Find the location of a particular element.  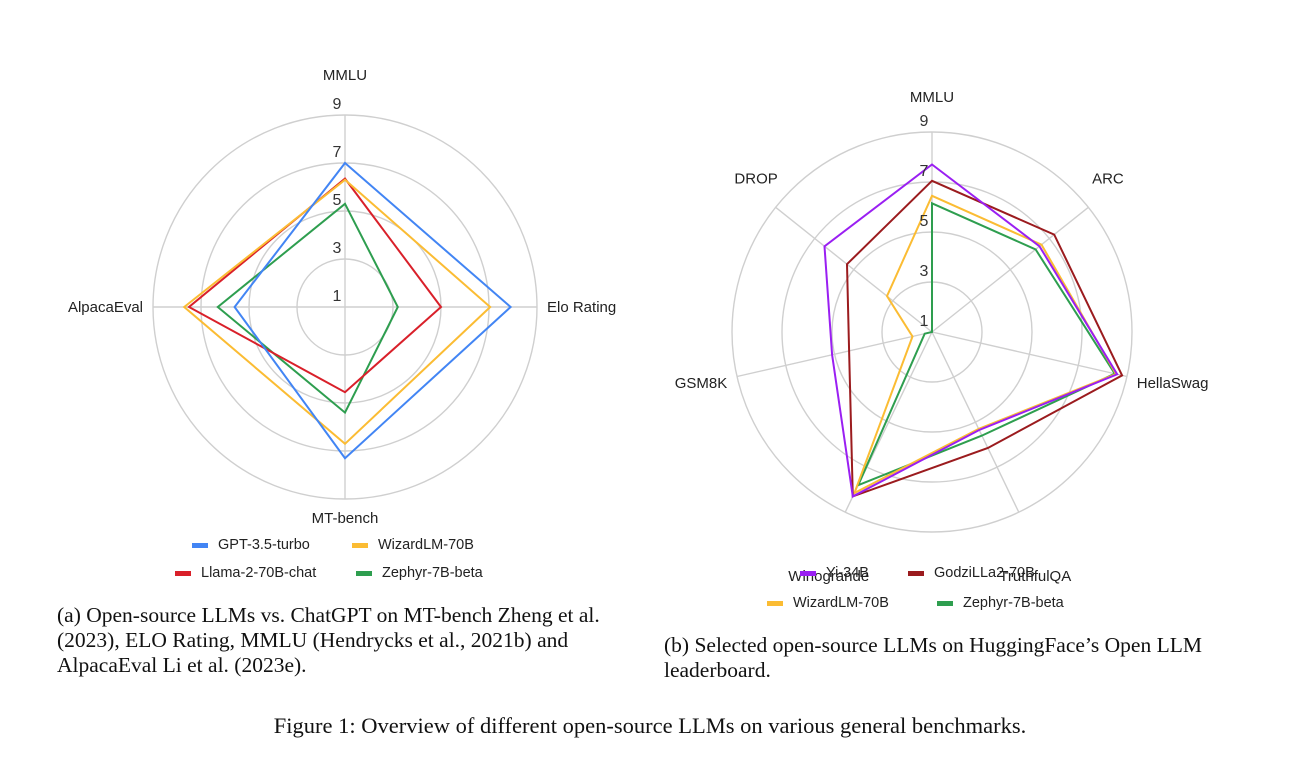

legend-label: GPT-3.5-turbo is located at coordinates (264, 545).